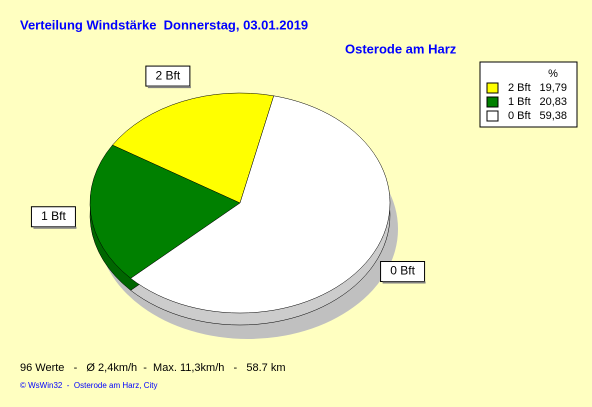 Image resolution: width=592 pixels, height=407 pixels. What do you see at coordinates (553, 102) in the screenshot?
I see `legend-value: 20,83` at bounding box center [553, 102].